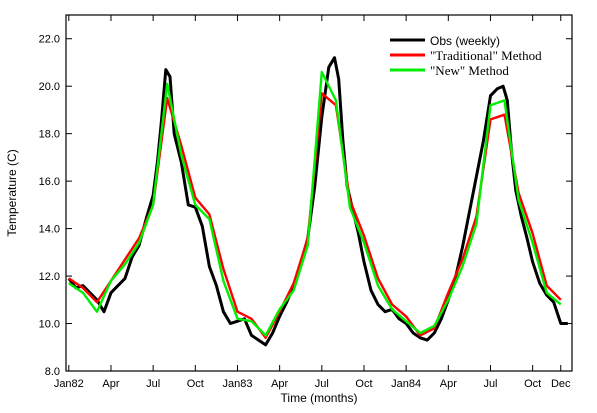 This screenshot has height=413, width=597. Describe the element at coordinates (561, 384) in the screenshot. I see `x-tick-label: Dec` at that location.